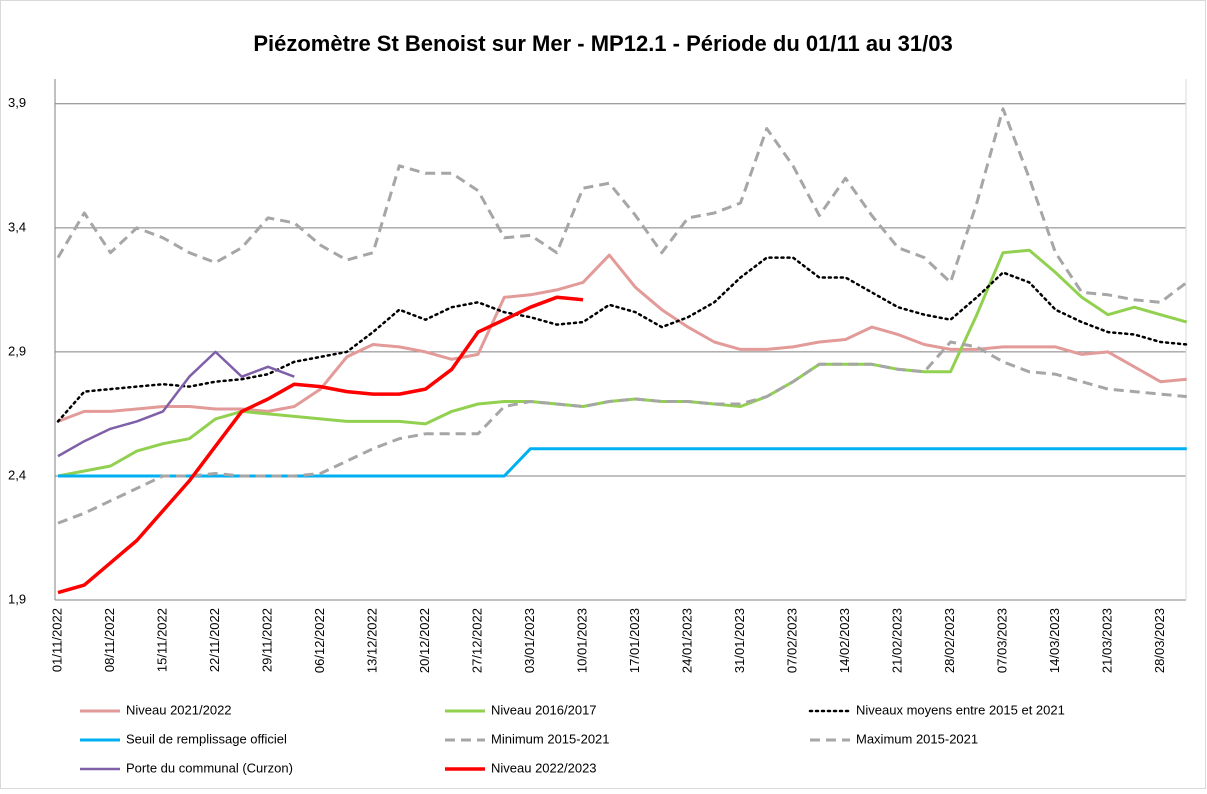 The height and width of the screenshot is (794, 1207). What do you see at coordinates (214, 640) in the screenshot?
I see `x-tick-label: 22/11/2022` at bounding box center [214, 640].